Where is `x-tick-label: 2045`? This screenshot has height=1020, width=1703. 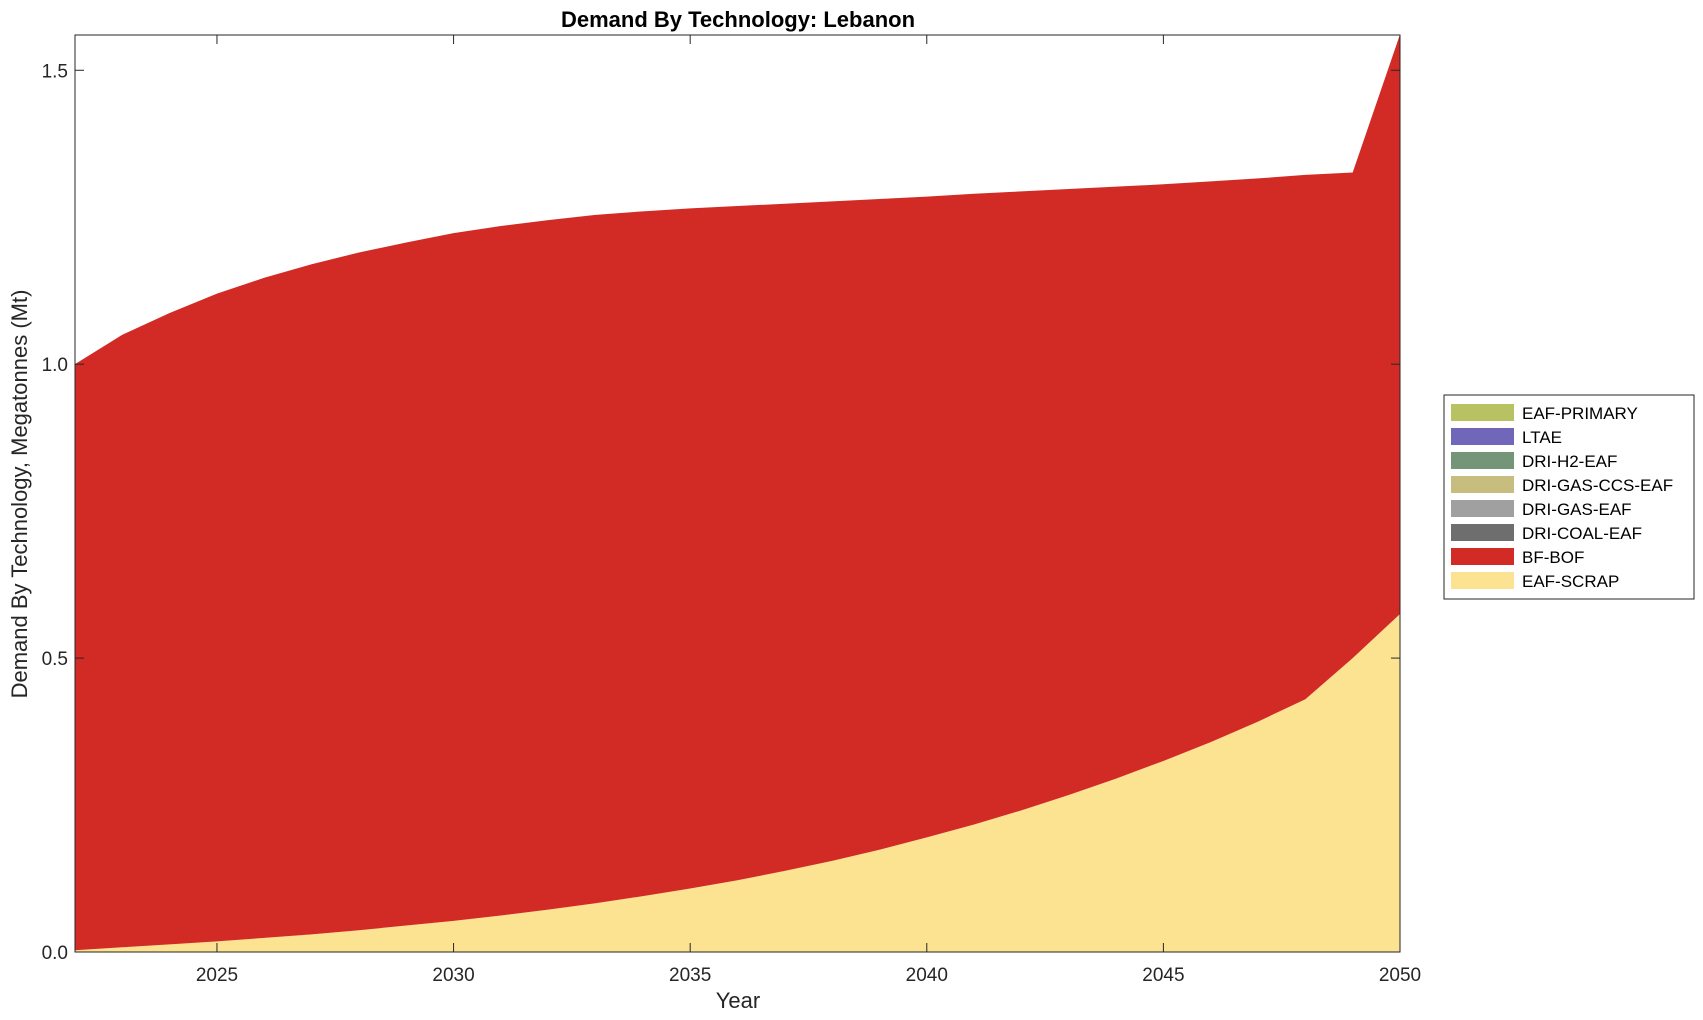 x-tick-label: 2045 is located at coordinates (1163, 975).